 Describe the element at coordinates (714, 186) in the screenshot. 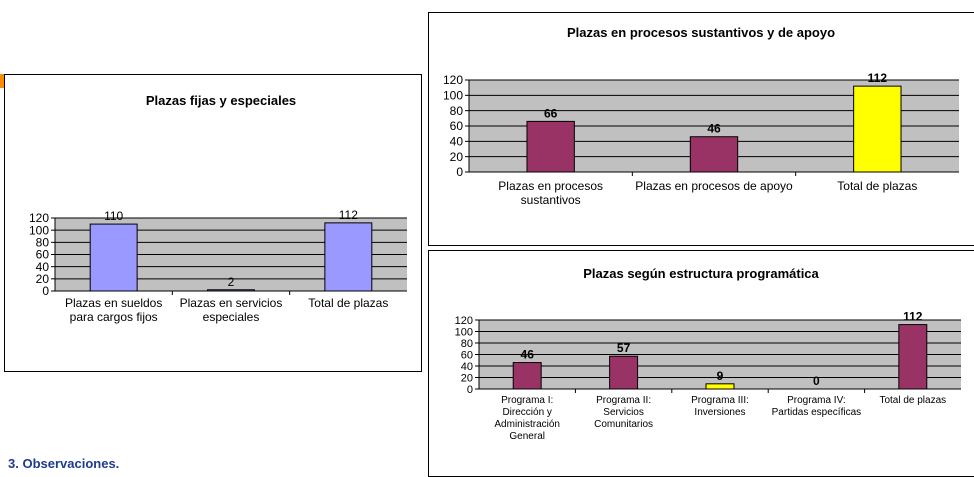

I see `category-label: Plazas en procesos de apoyo` at that location.